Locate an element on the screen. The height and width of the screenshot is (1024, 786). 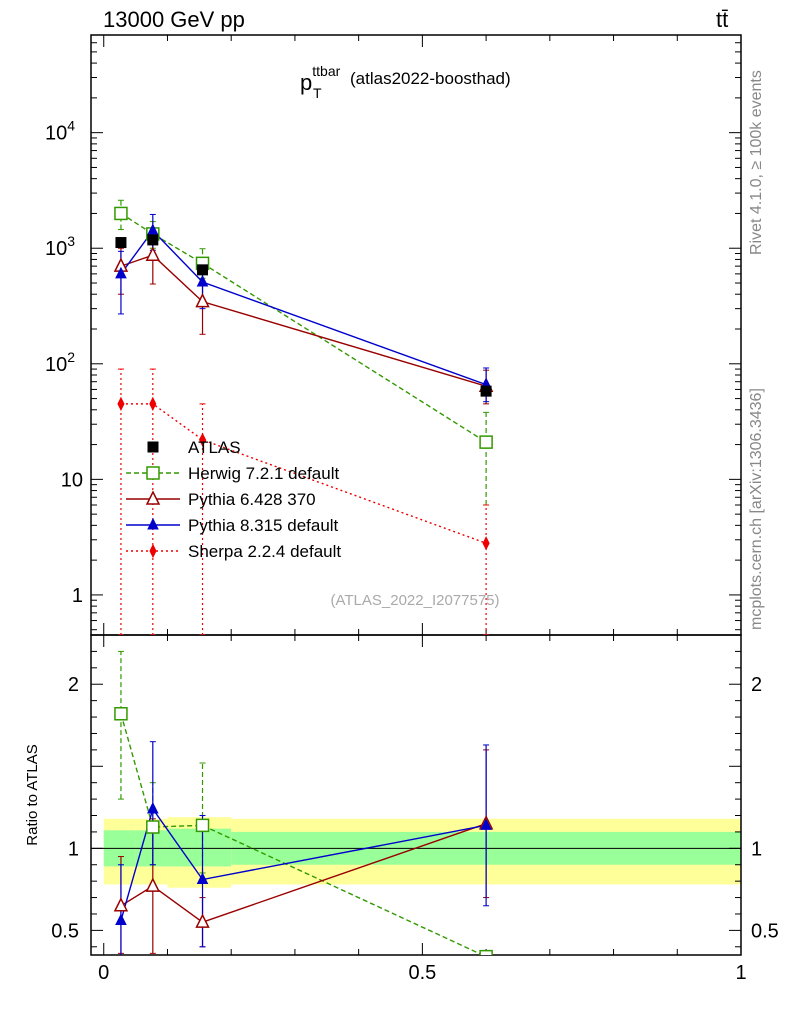
legend-marker-atlas is located at coordinates (153, 447).